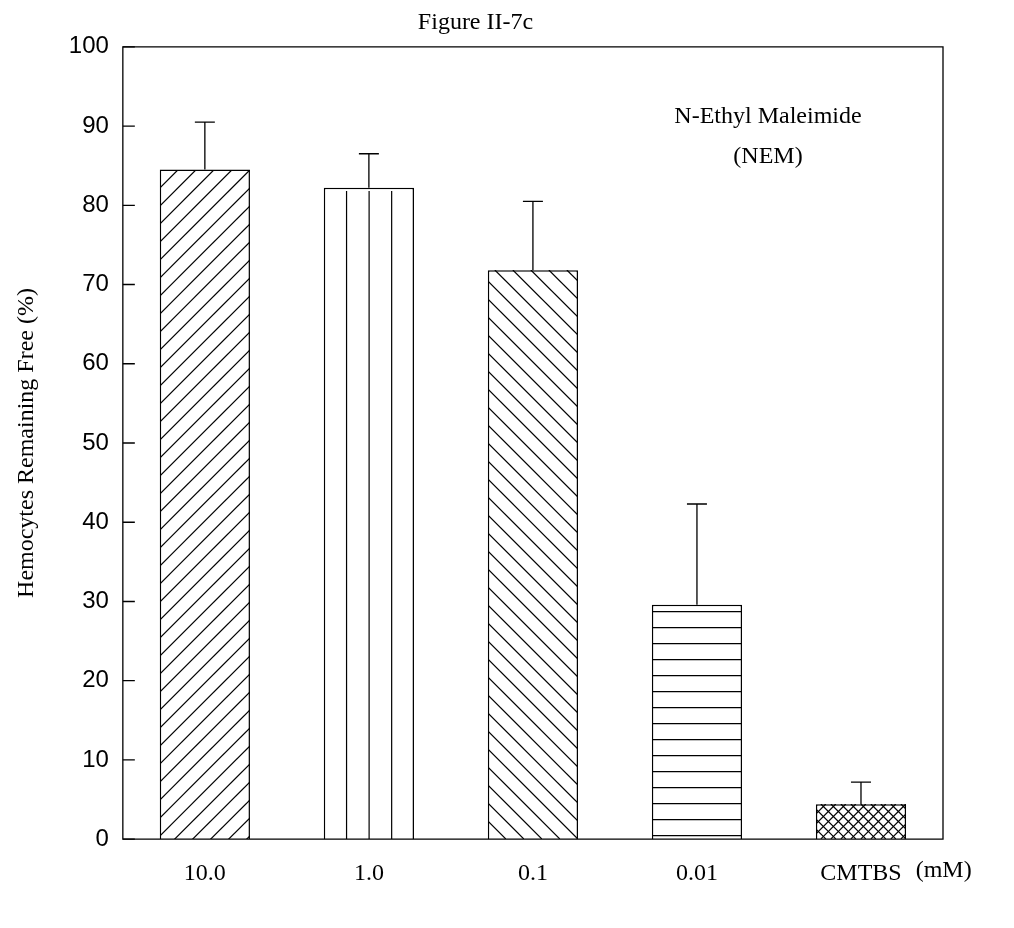 This screenshot has width=1014, height=928. I want to click on annotation: (NEM), so click(768, 155).